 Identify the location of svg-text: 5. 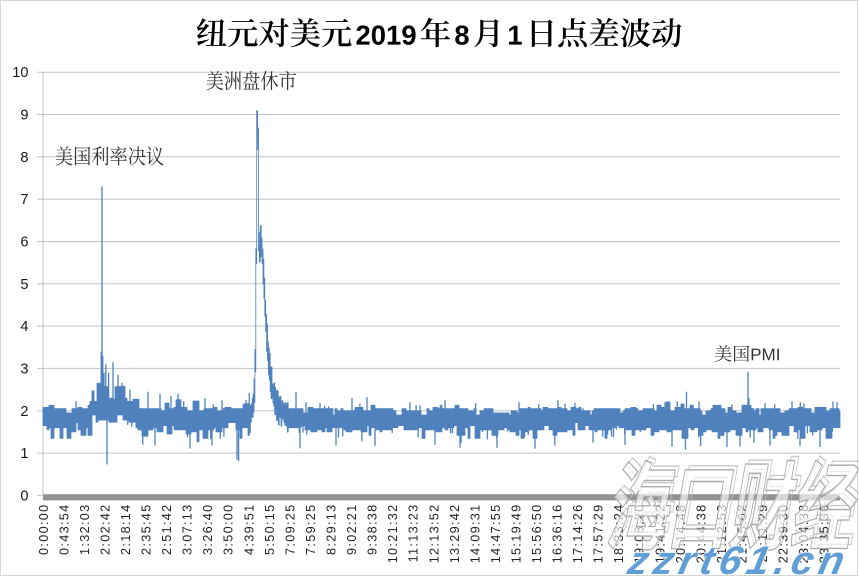
(24, 285).